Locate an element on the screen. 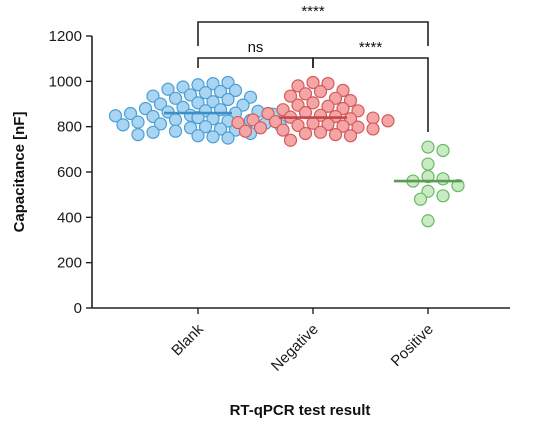 This screenshot has height=431, width=550. y-tick-label: 400 is located at coordinates (69, 217).